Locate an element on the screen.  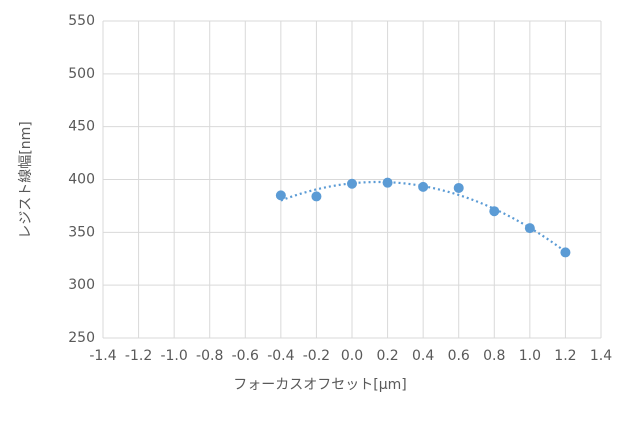
y-tick-label: 300 is located at coordinates (81, 285).